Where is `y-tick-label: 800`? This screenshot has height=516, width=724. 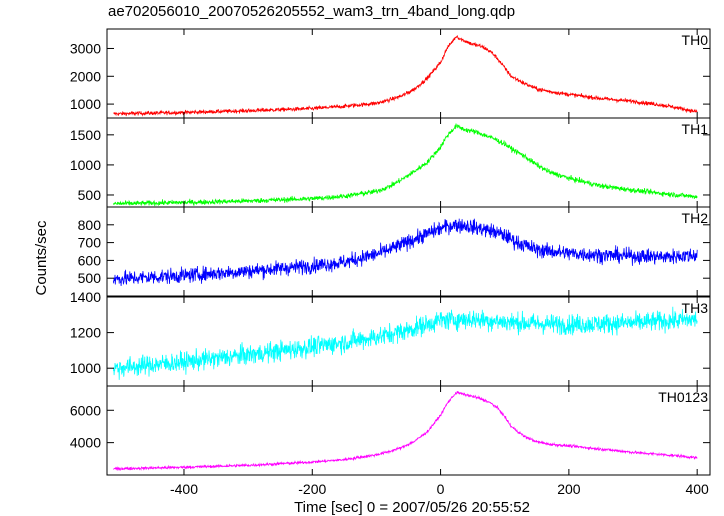 y-tick-label: 800 is located at coordinates (90, 225).